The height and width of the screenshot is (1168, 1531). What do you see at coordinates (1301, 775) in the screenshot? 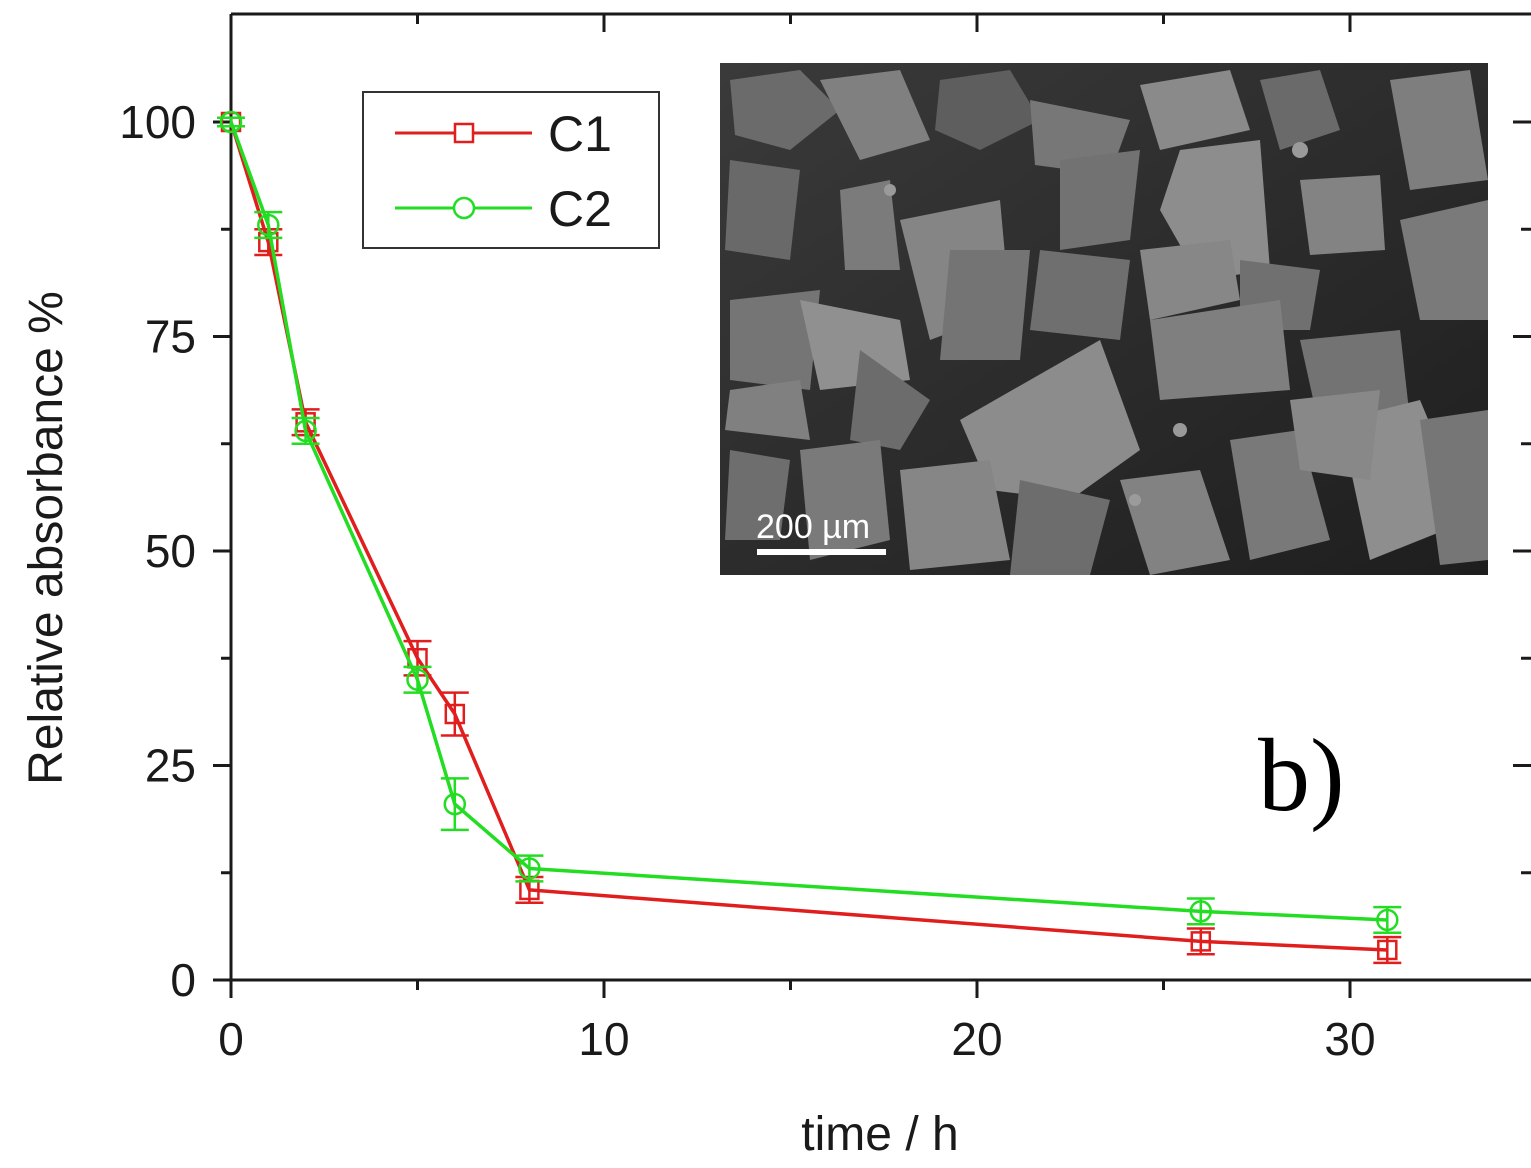
I see `panel-label: b)` at bounding box center [1301, 775].